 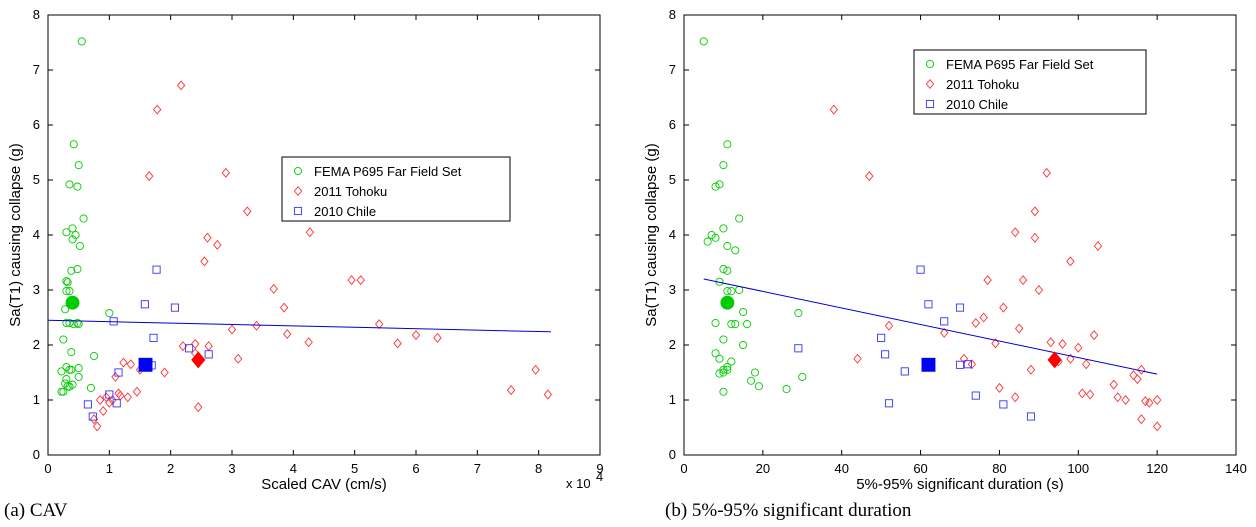 I want to click on caption-b: (b) 5%-95% significant duration, so click(x=788, y=510).